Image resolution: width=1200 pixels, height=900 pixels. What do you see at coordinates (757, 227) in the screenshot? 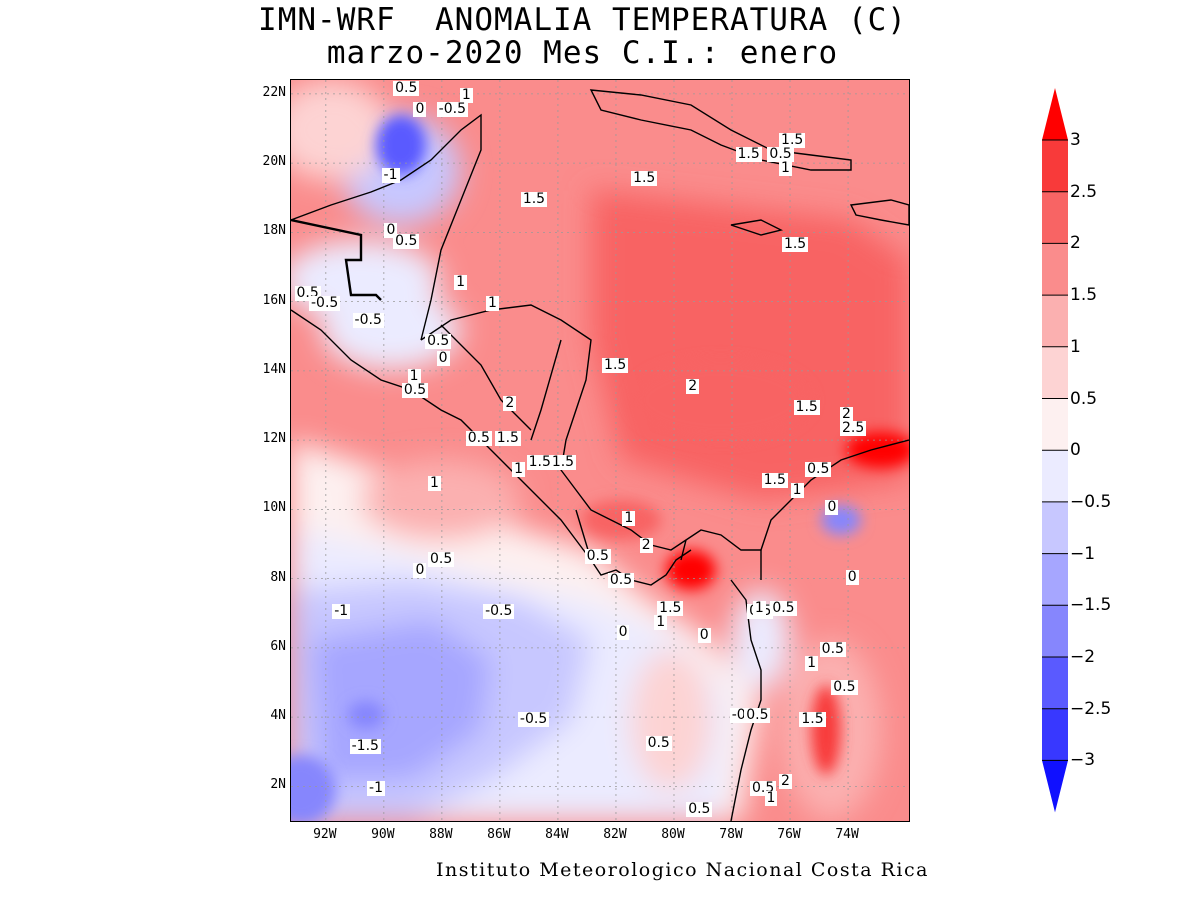
I see `jamaica-coast` at bounding box center [757, 227].